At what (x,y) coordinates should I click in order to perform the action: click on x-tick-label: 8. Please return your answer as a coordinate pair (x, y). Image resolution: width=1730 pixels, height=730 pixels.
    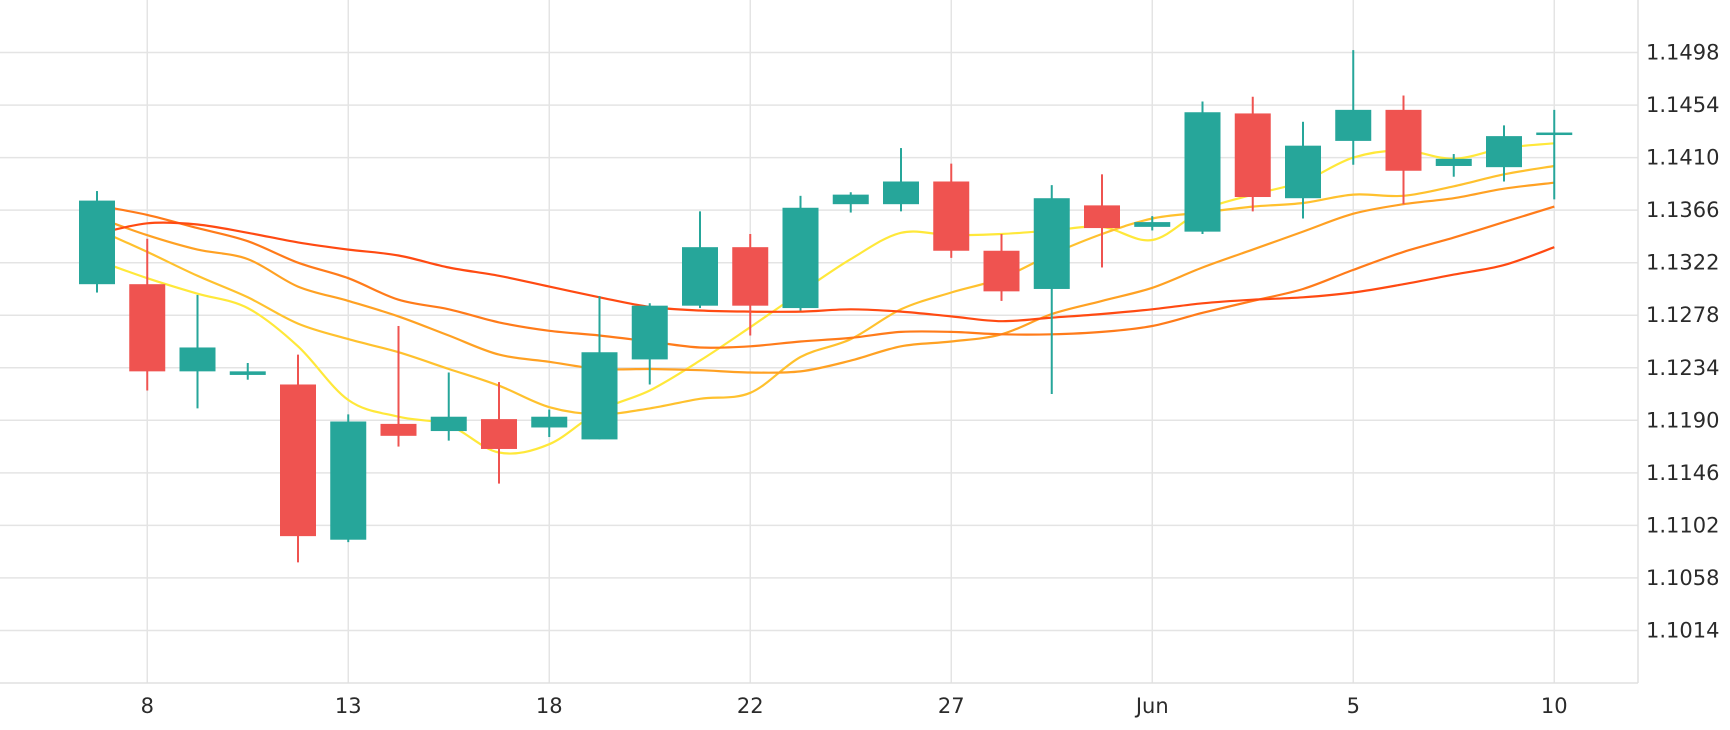
    Looking at the image, I should click on (147, 706).